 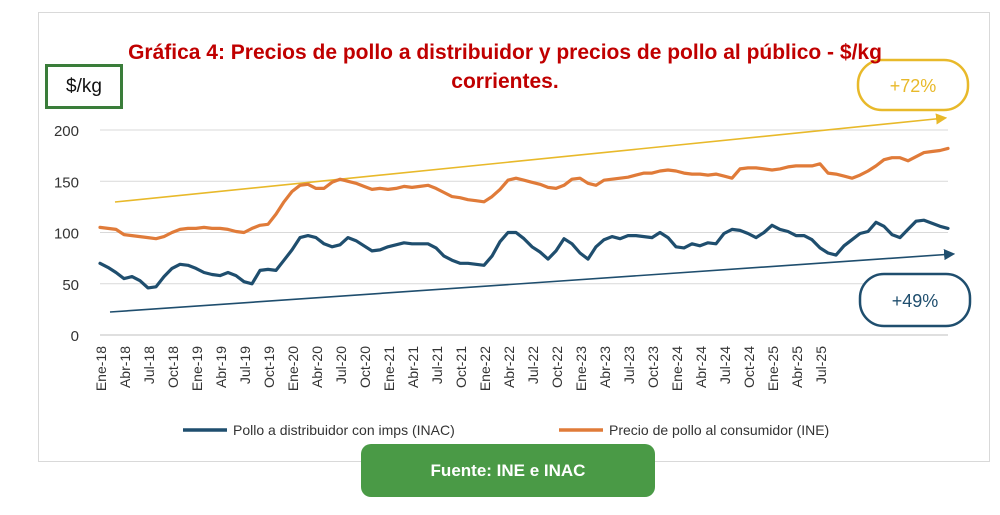 I want to click on x-tick-label: Jul-18, so click(x=149, y=365).